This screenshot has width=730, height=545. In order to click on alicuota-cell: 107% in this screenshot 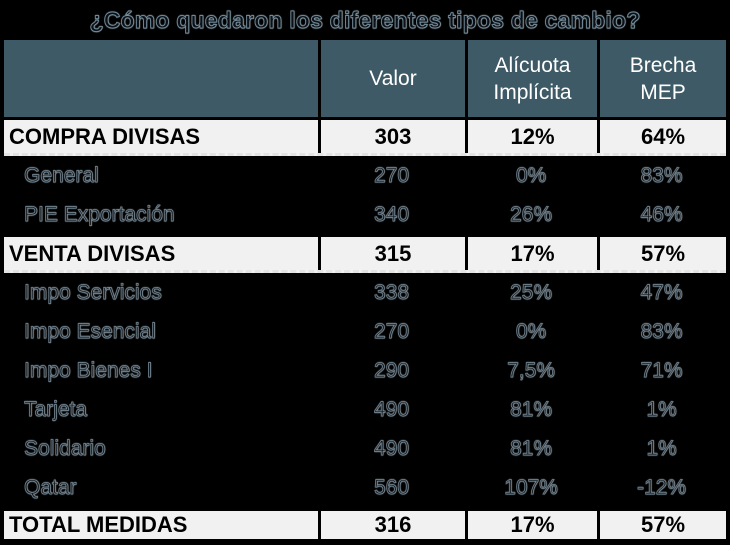, I will do `click(531, 487)`.